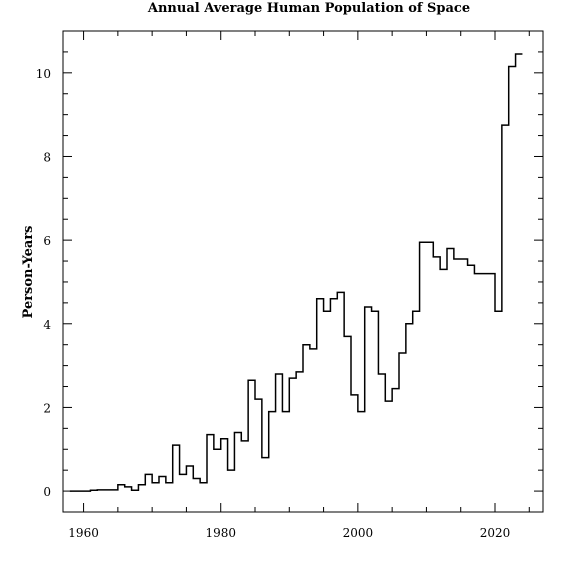 This screenshot has width=574, height=574. I want to click on y-tick-label: 6, so click(47, 241).